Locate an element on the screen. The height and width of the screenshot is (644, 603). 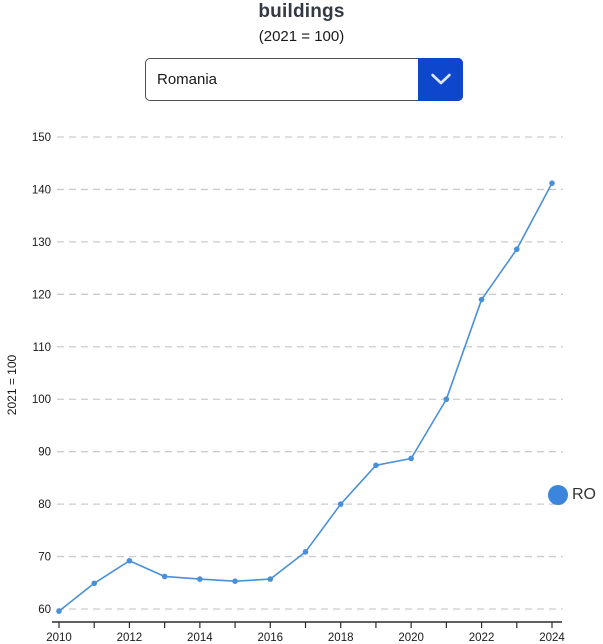
chevron-down-icon is located at coordinates (440, 79).